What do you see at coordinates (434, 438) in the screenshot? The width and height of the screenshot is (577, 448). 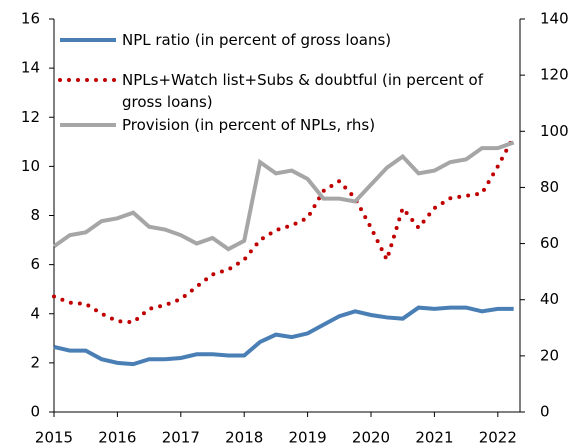 I see `x-tick-label: 2021` at bounding box center [434, 438].